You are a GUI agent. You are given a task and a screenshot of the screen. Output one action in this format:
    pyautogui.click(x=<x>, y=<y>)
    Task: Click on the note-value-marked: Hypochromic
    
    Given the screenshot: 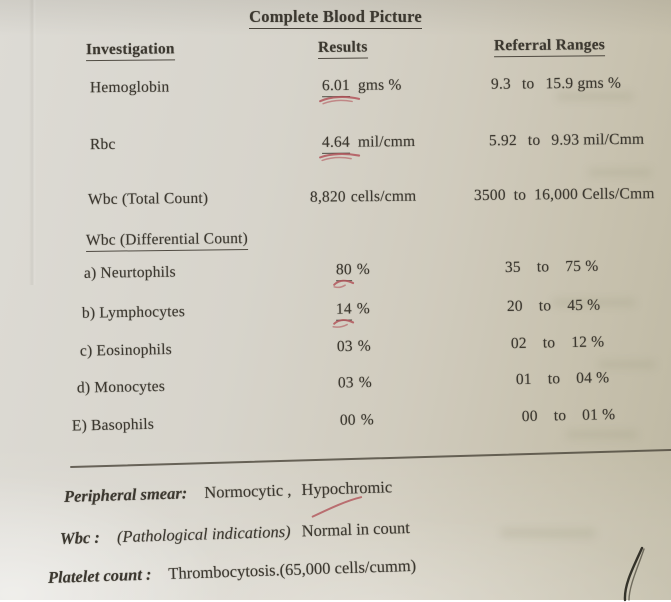 What is the action you would take?
    pyautogui.click(x=346, y=497)
    